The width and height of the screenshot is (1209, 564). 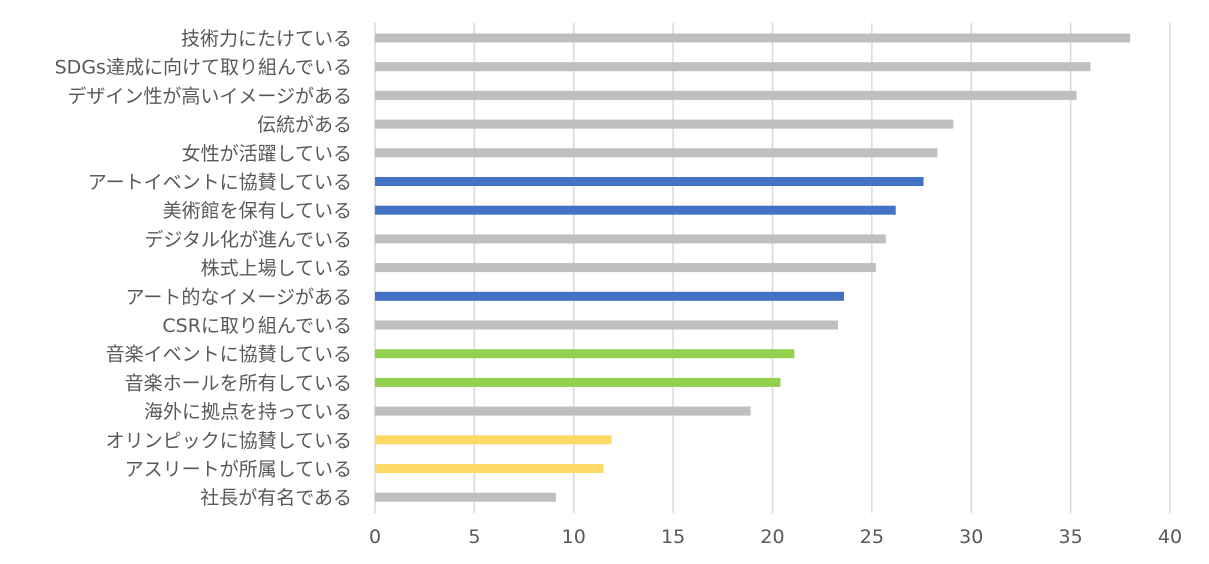 I want to click on category-label: 音楽ホールを所有している, so click(x=238, y=383).